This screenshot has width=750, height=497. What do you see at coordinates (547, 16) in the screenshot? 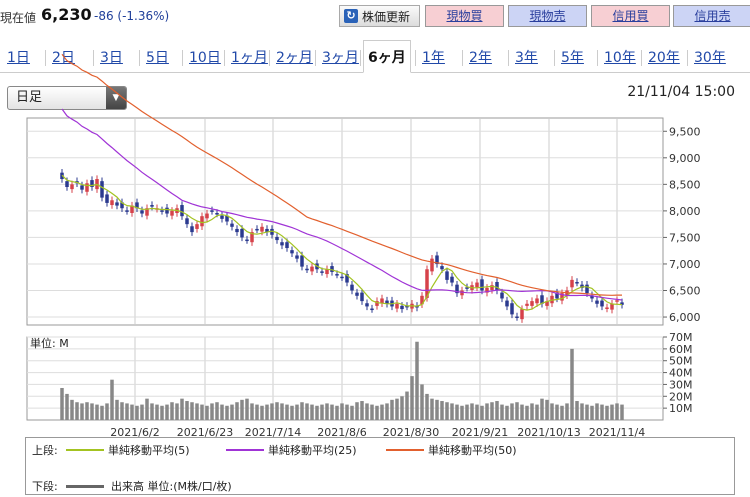
I see `cash-sell-button: 現物売` at bounding box center [547, 16].